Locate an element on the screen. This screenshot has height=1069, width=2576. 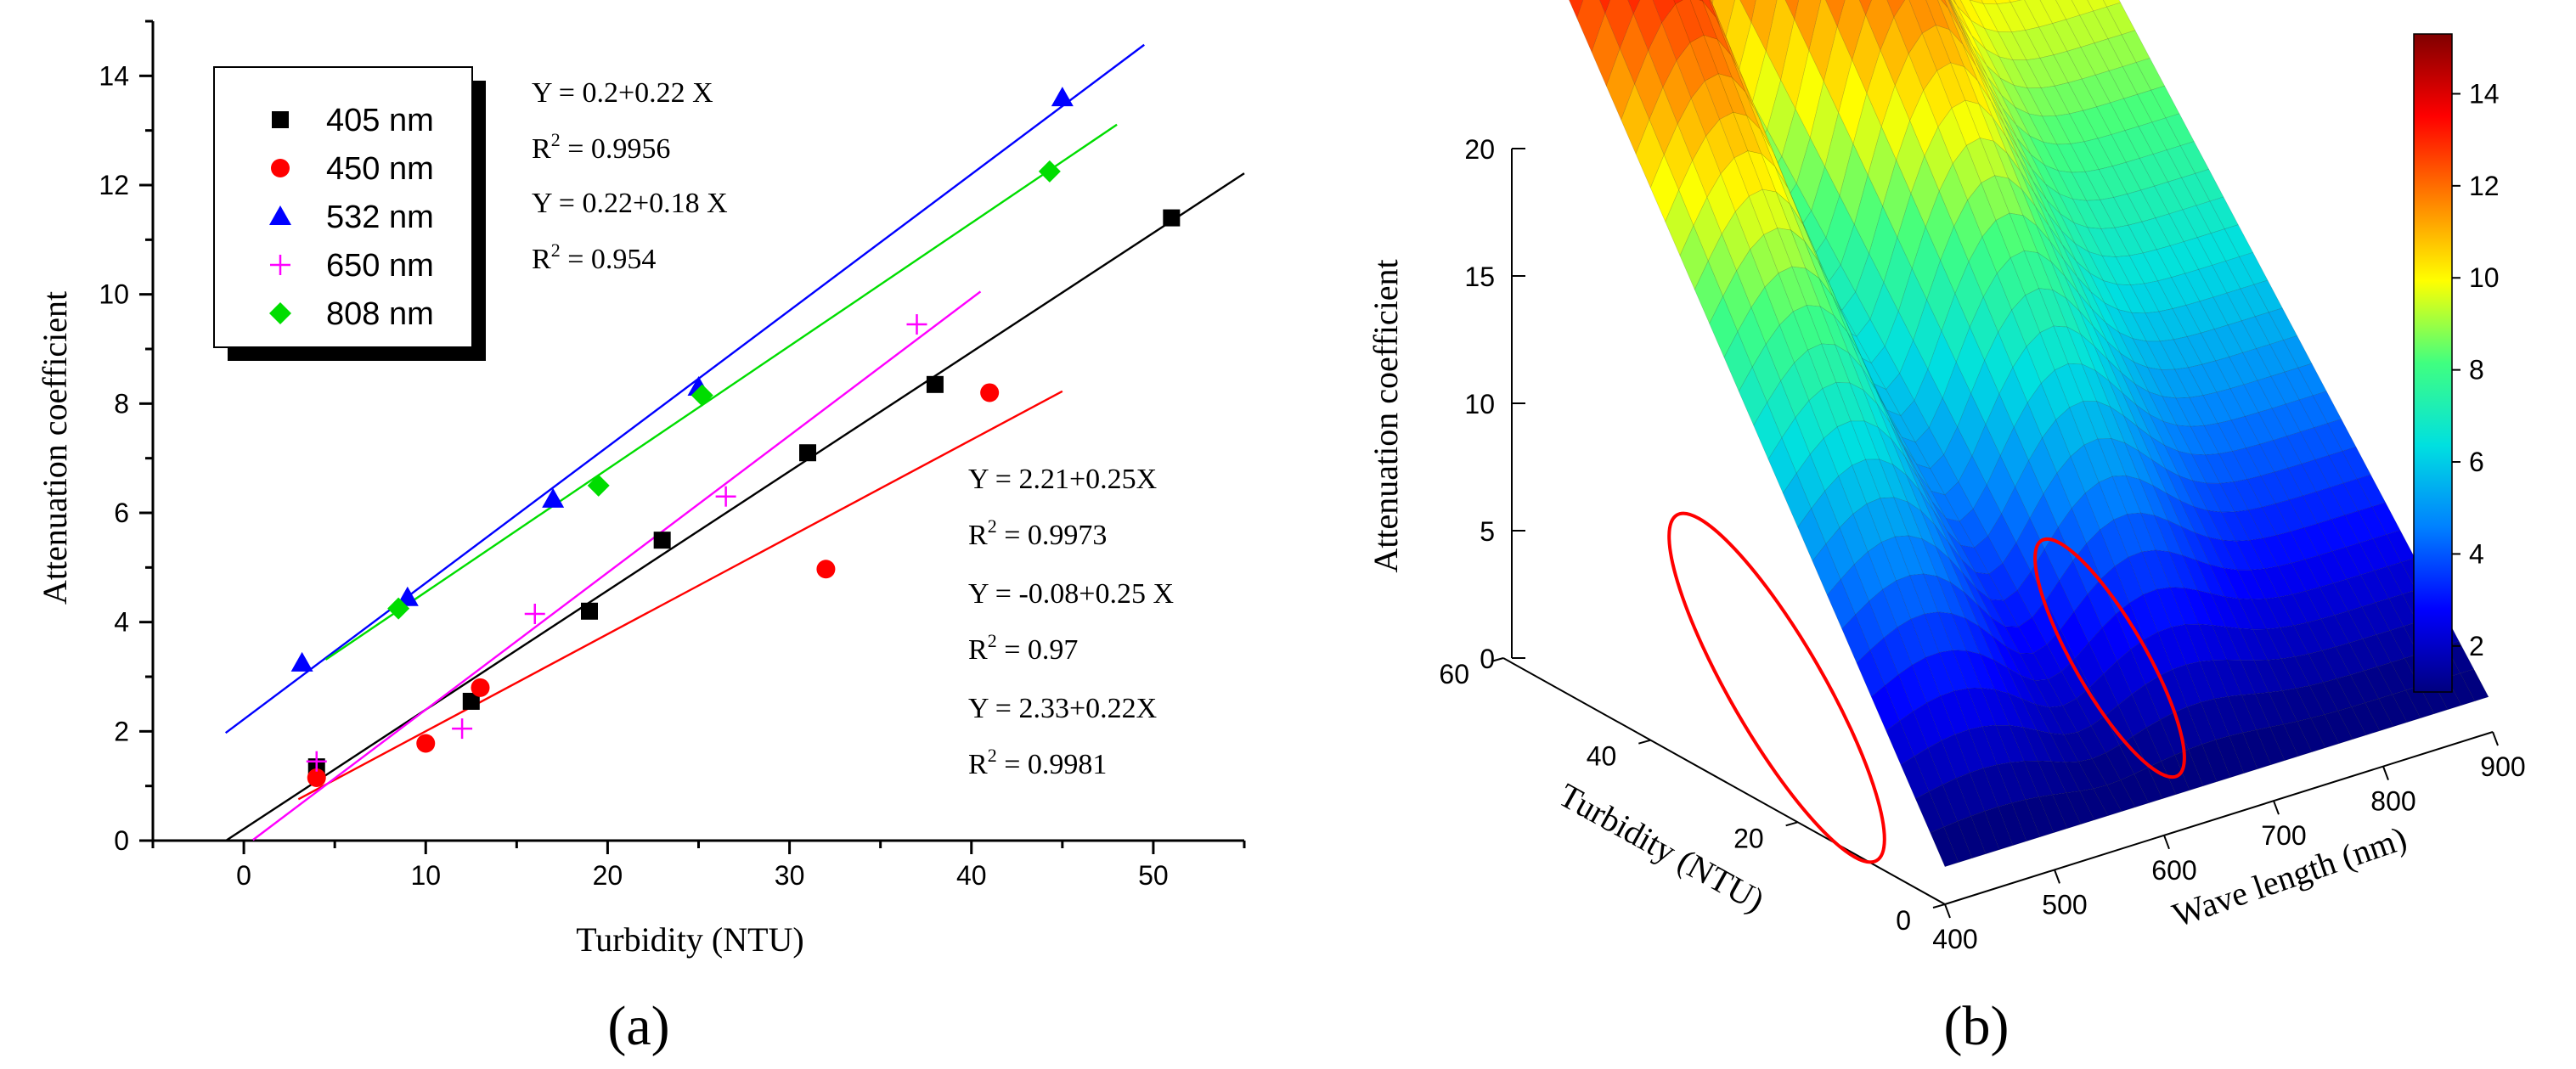
legend-label: 532 nm is located at coordinates (380, 218).